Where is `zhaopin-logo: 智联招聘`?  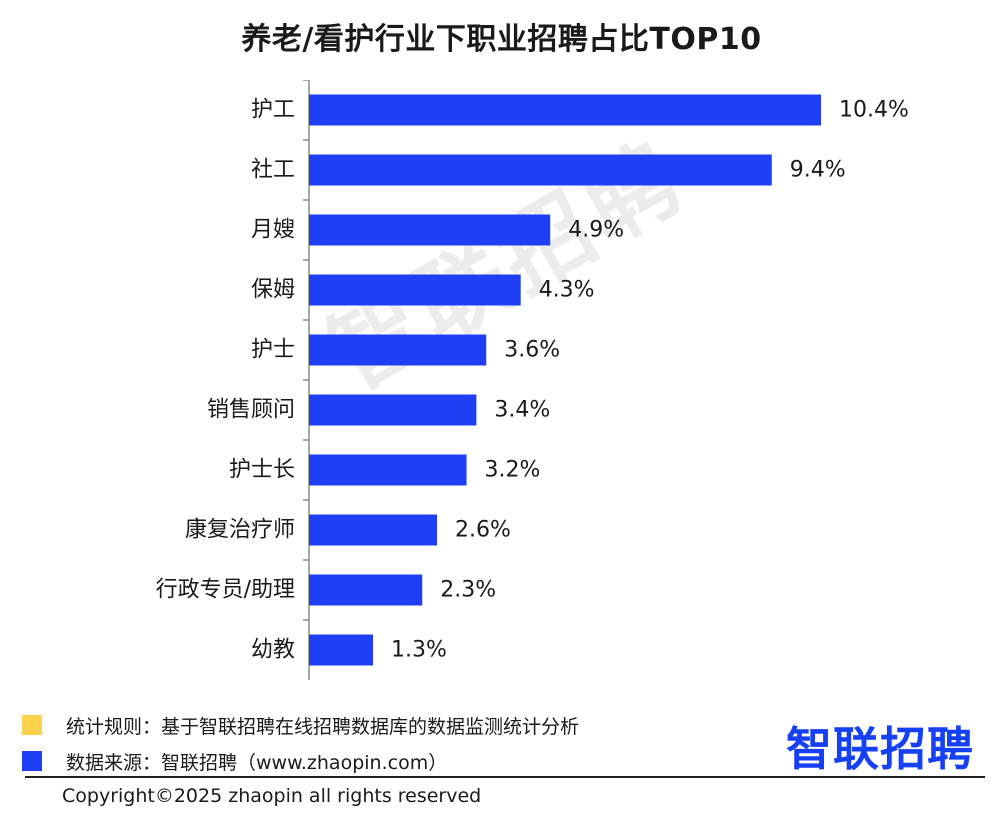
zhaopin-logo: 智联招聘 is located at coordinates (880, 749).